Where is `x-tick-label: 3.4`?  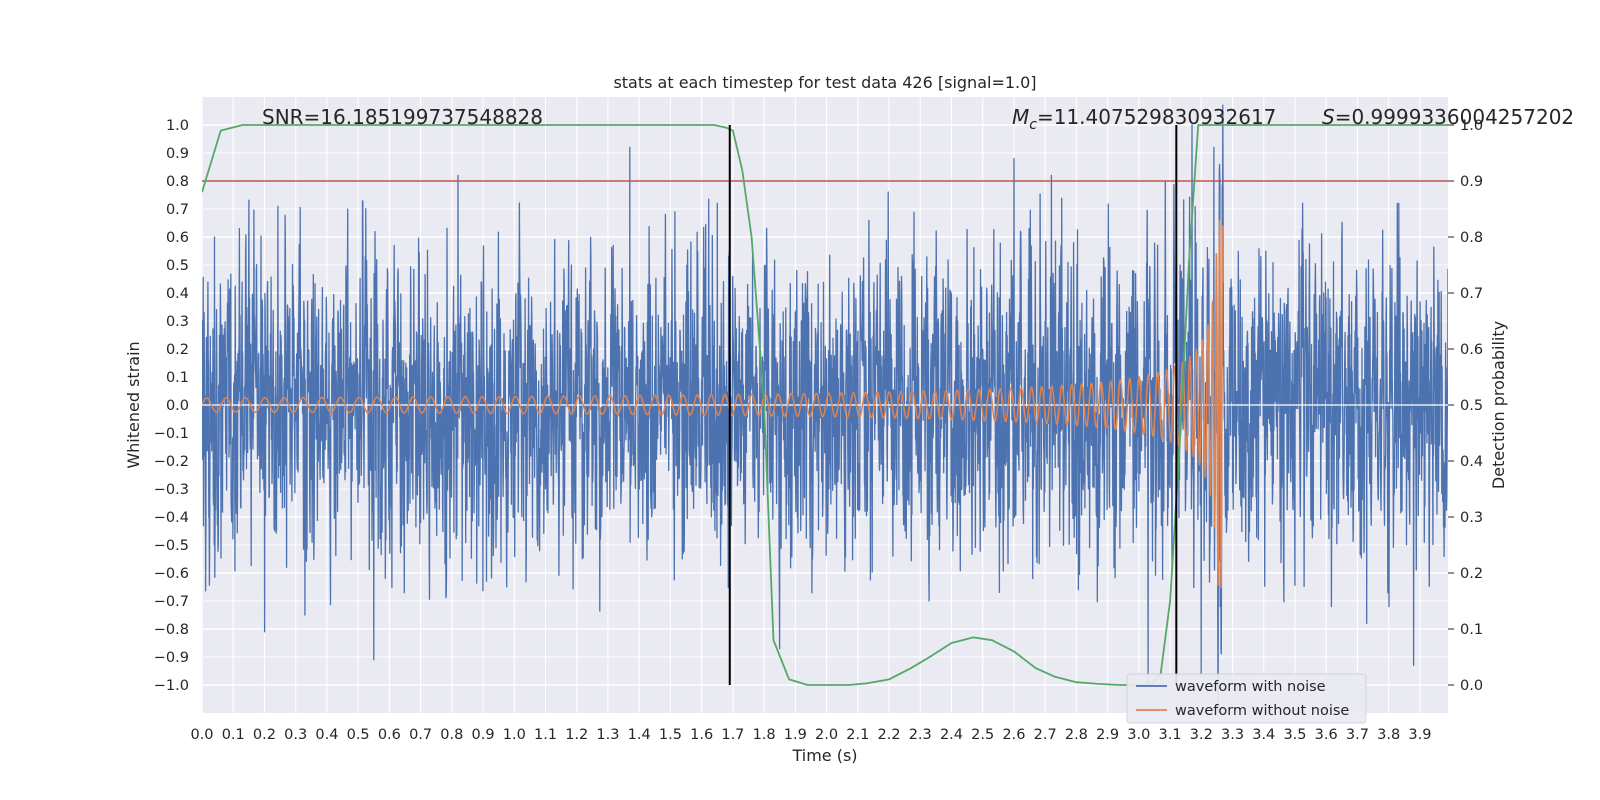
x-tick-label: 3.4 is located at coordinates (1263, 735).